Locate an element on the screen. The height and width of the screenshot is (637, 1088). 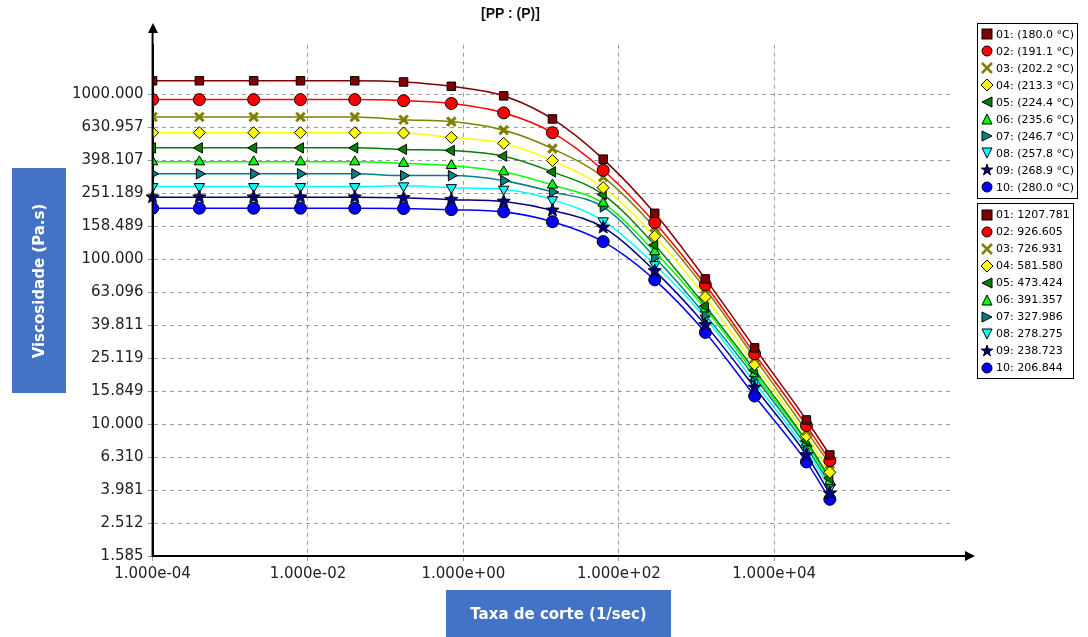
y-tick-label: 39.811 is located at coordinates (117, 324).